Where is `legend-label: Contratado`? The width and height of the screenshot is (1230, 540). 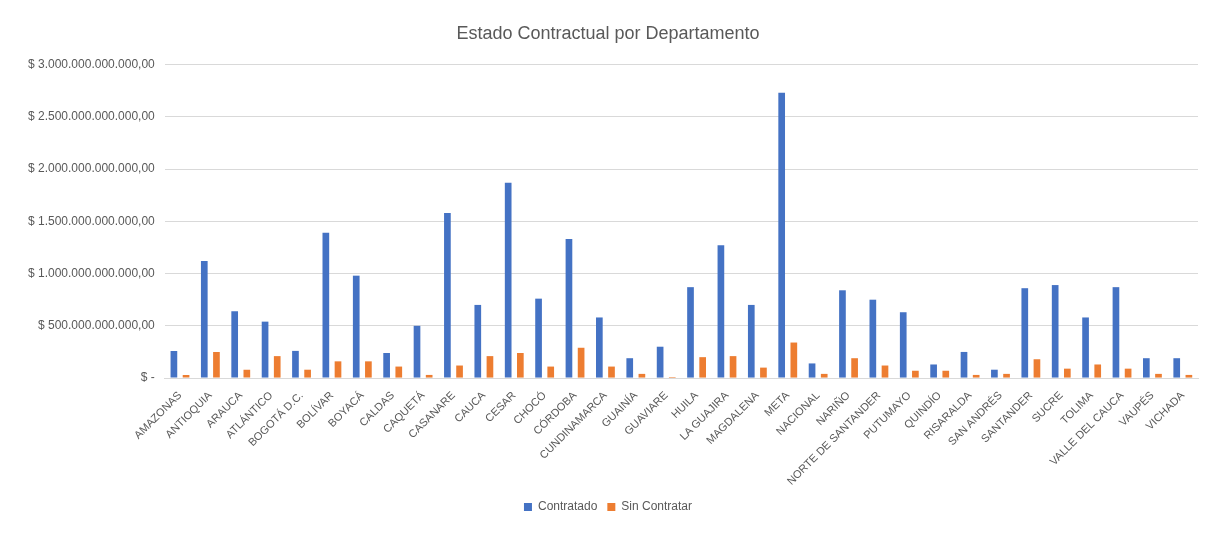 legend-label: Contratado is located at coordinates (567, 506).